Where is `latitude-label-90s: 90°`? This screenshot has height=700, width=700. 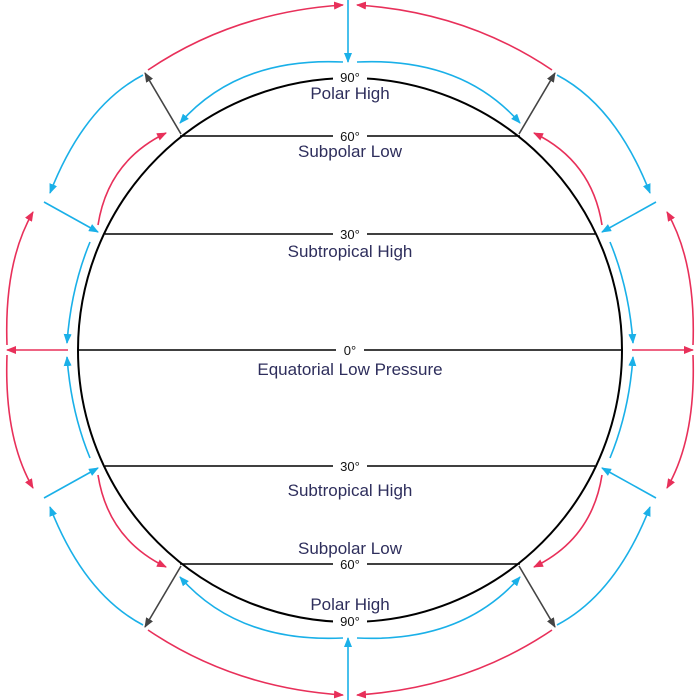 latitude-label-90s: 90° is located at coordinates (350, 621).